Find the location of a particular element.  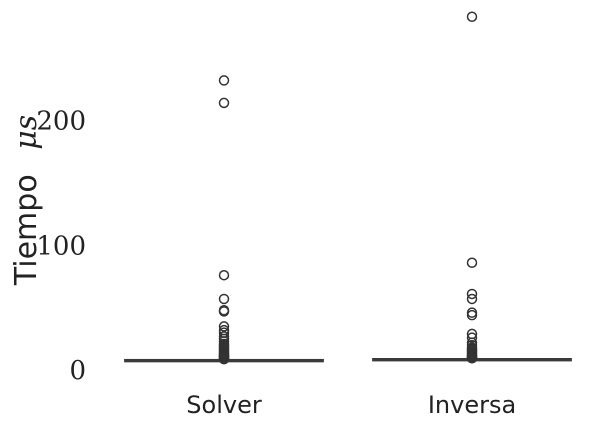

y-tick-label-100: 100 is located at coordinates (61, 246).